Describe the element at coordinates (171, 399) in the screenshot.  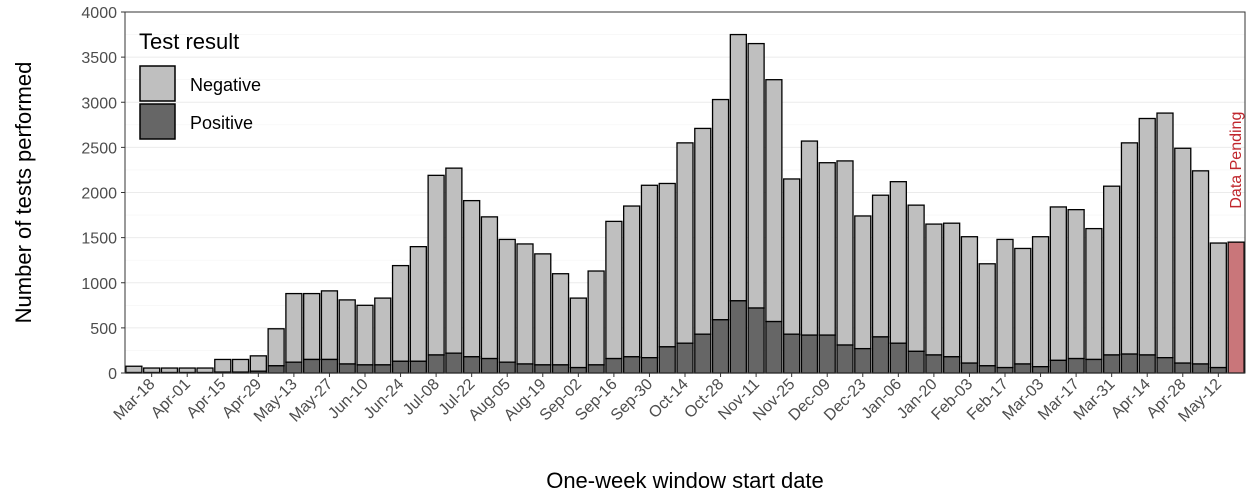
I see `x-tick-label: Apr-01` at that location.